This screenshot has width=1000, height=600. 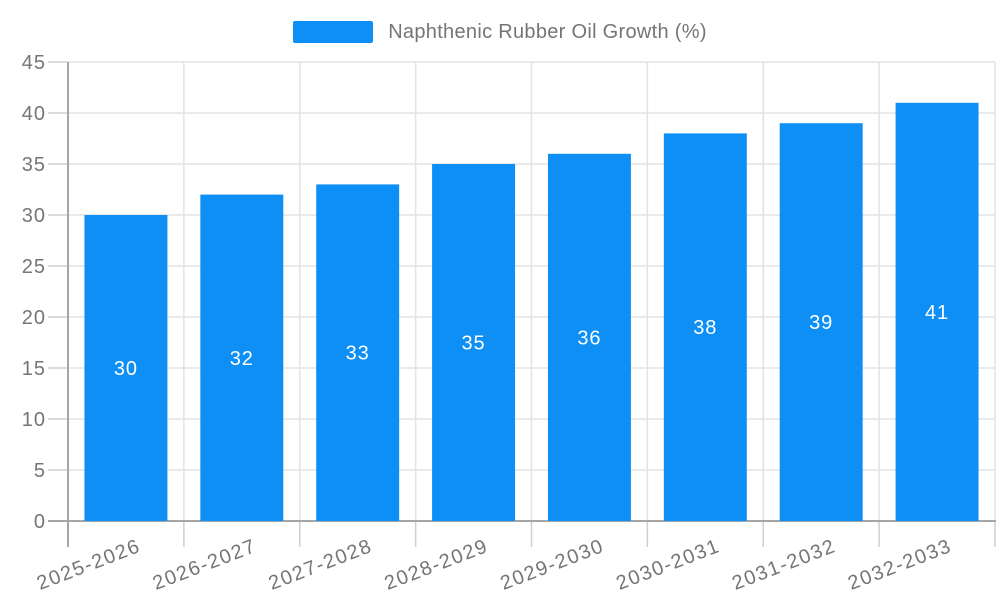 What do you see at coordinates (205, 565) in the screenshot?
I see `x-tick-label: 2026-2027` at bounding box center [205, 565].